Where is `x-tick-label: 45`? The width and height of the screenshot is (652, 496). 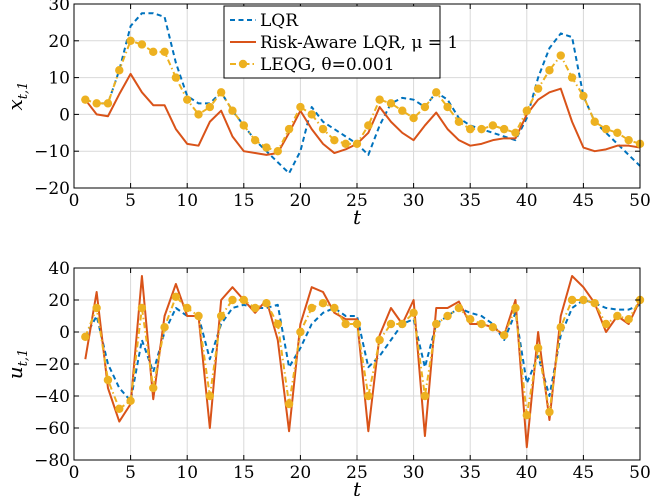 x-tick-label: 45 is located at coordinates (584, 201).